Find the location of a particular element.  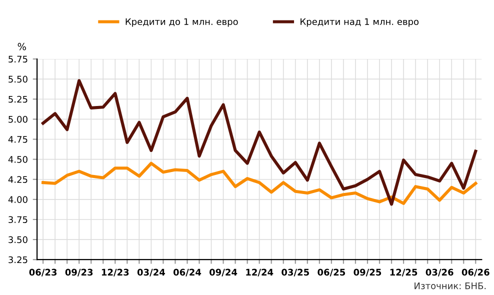

x-tick-label: 06/23 is located at coordinates (43, 272).